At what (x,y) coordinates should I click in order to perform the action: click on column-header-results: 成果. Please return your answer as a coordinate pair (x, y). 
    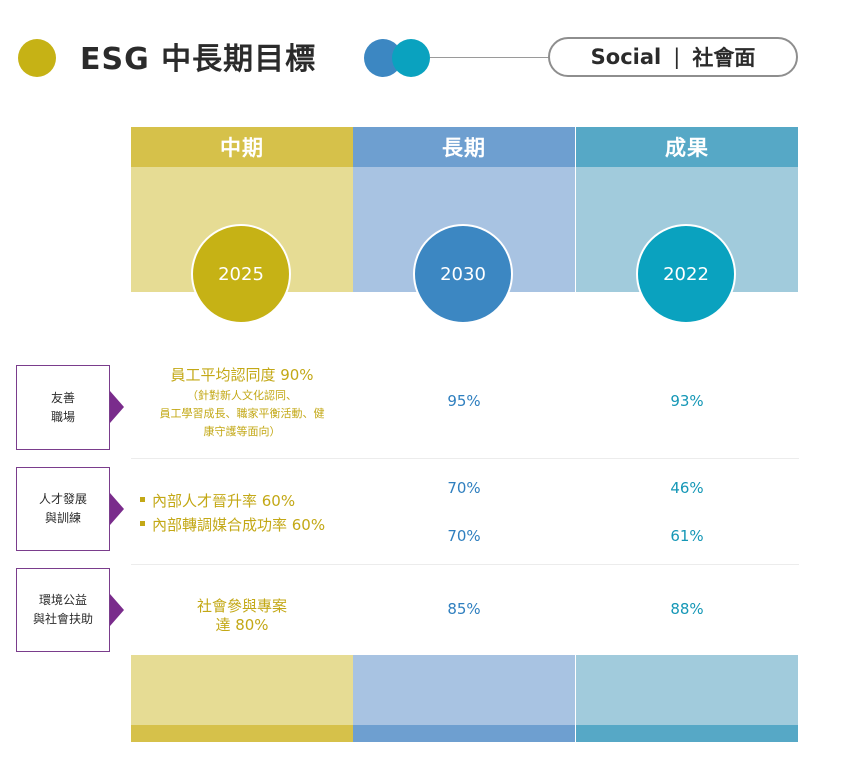
    Looking at the image, I should click on (687, 147).